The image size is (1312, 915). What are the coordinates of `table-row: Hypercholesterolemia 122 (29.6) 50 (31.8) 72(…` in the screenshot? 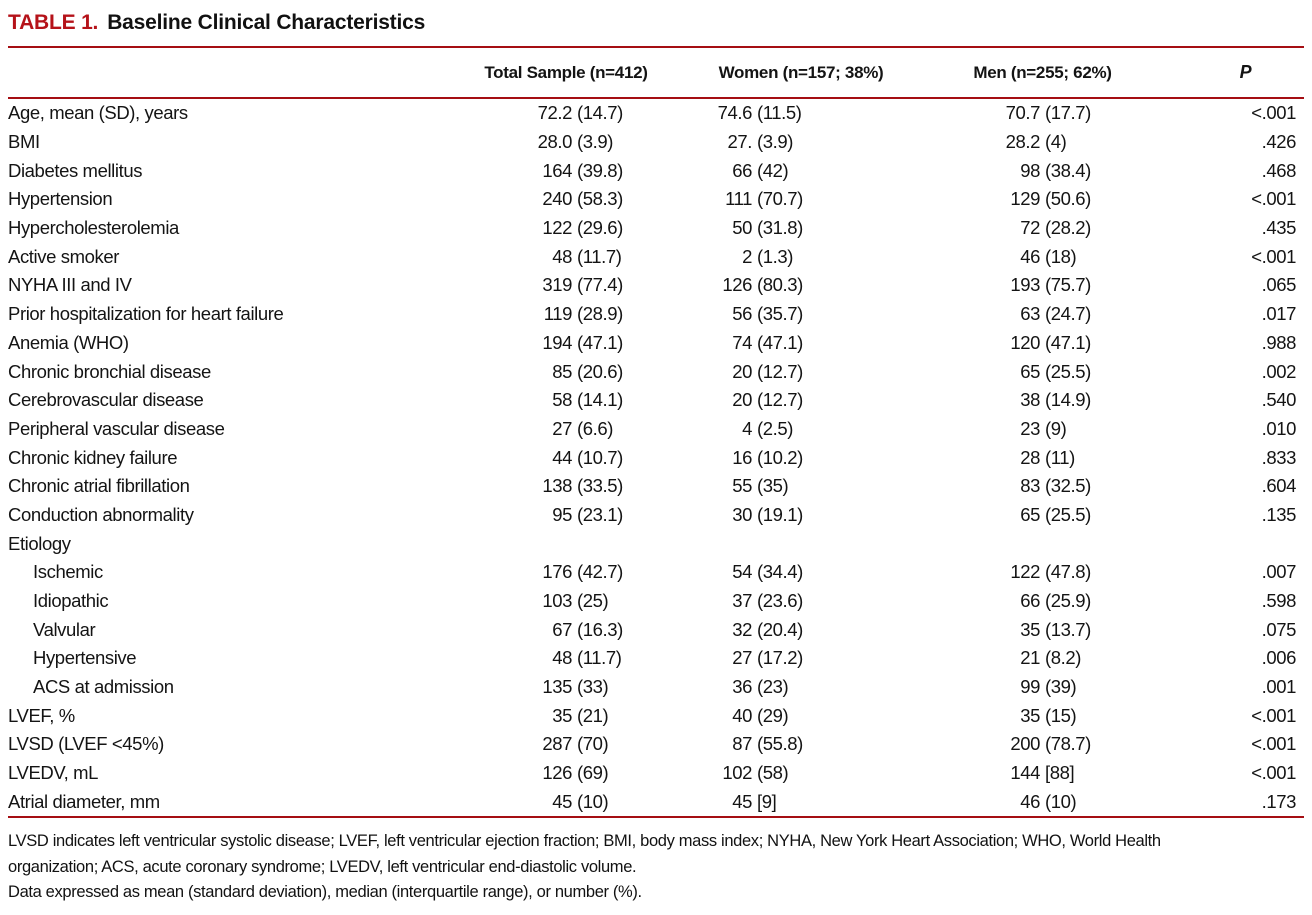 It's located at (656, 228).